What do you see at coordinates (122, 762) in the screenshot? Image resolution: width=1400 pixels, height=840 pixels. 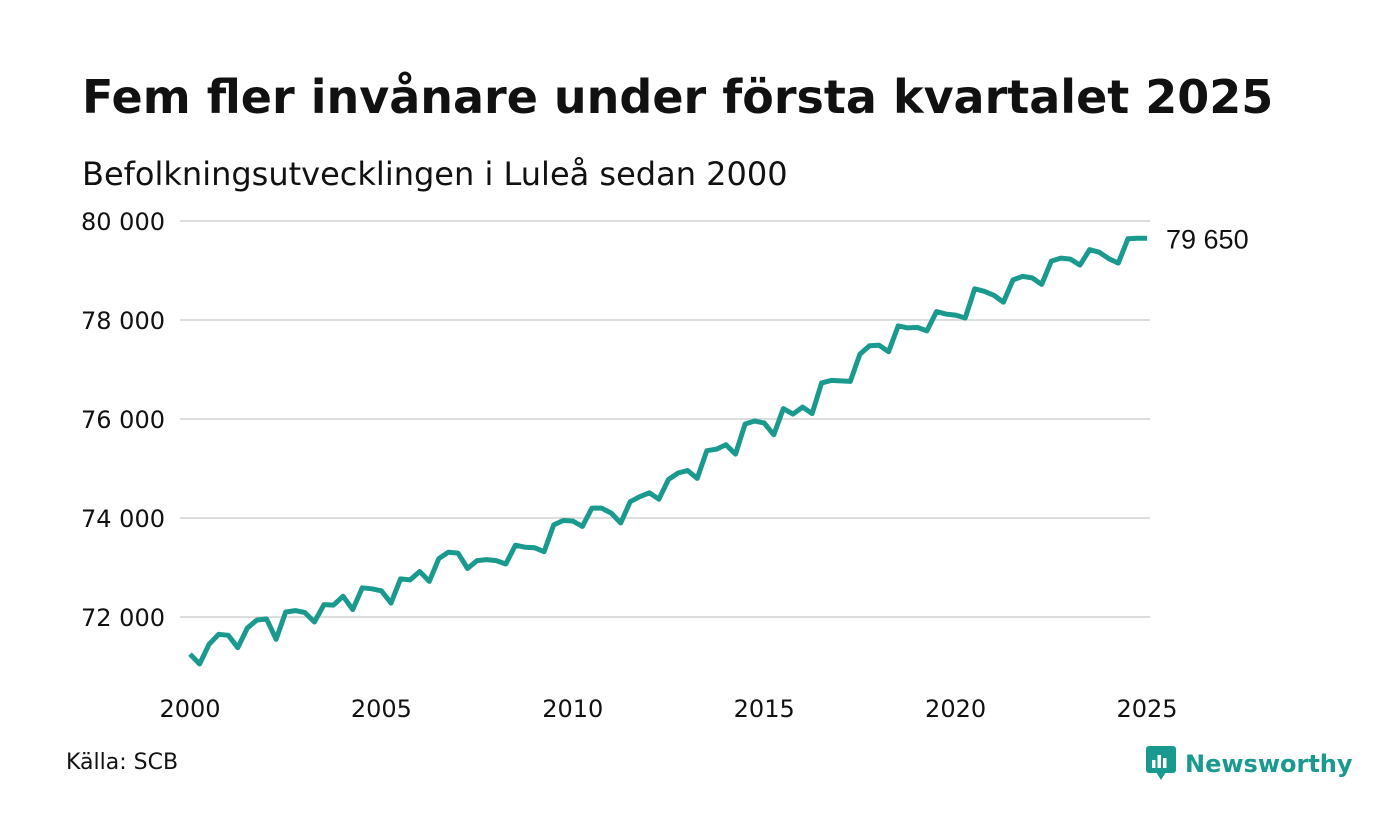 I see `source-note: Källa: SCB` at bounding box center [122, 762].